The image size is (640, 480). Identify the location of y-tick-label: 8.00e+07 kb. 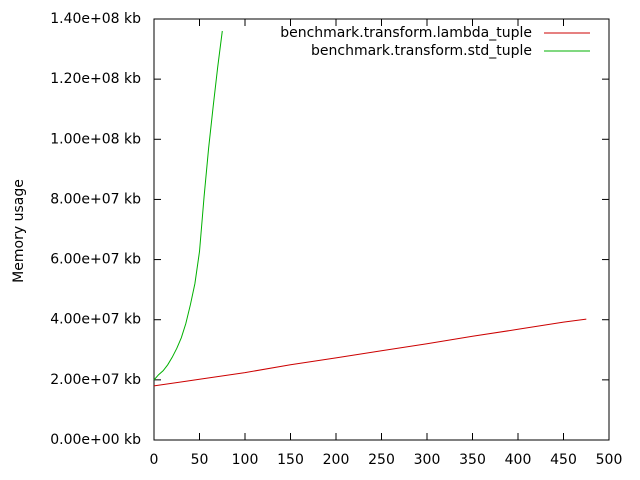
(95, 199).